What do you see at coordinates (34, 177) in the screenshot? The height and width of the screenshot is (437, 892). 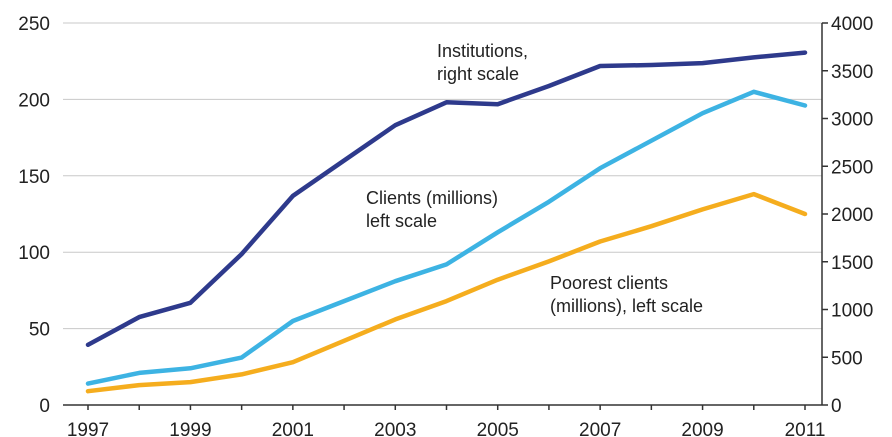 I see `y-left-tick-label: 150` at bounding box center [34, 177].